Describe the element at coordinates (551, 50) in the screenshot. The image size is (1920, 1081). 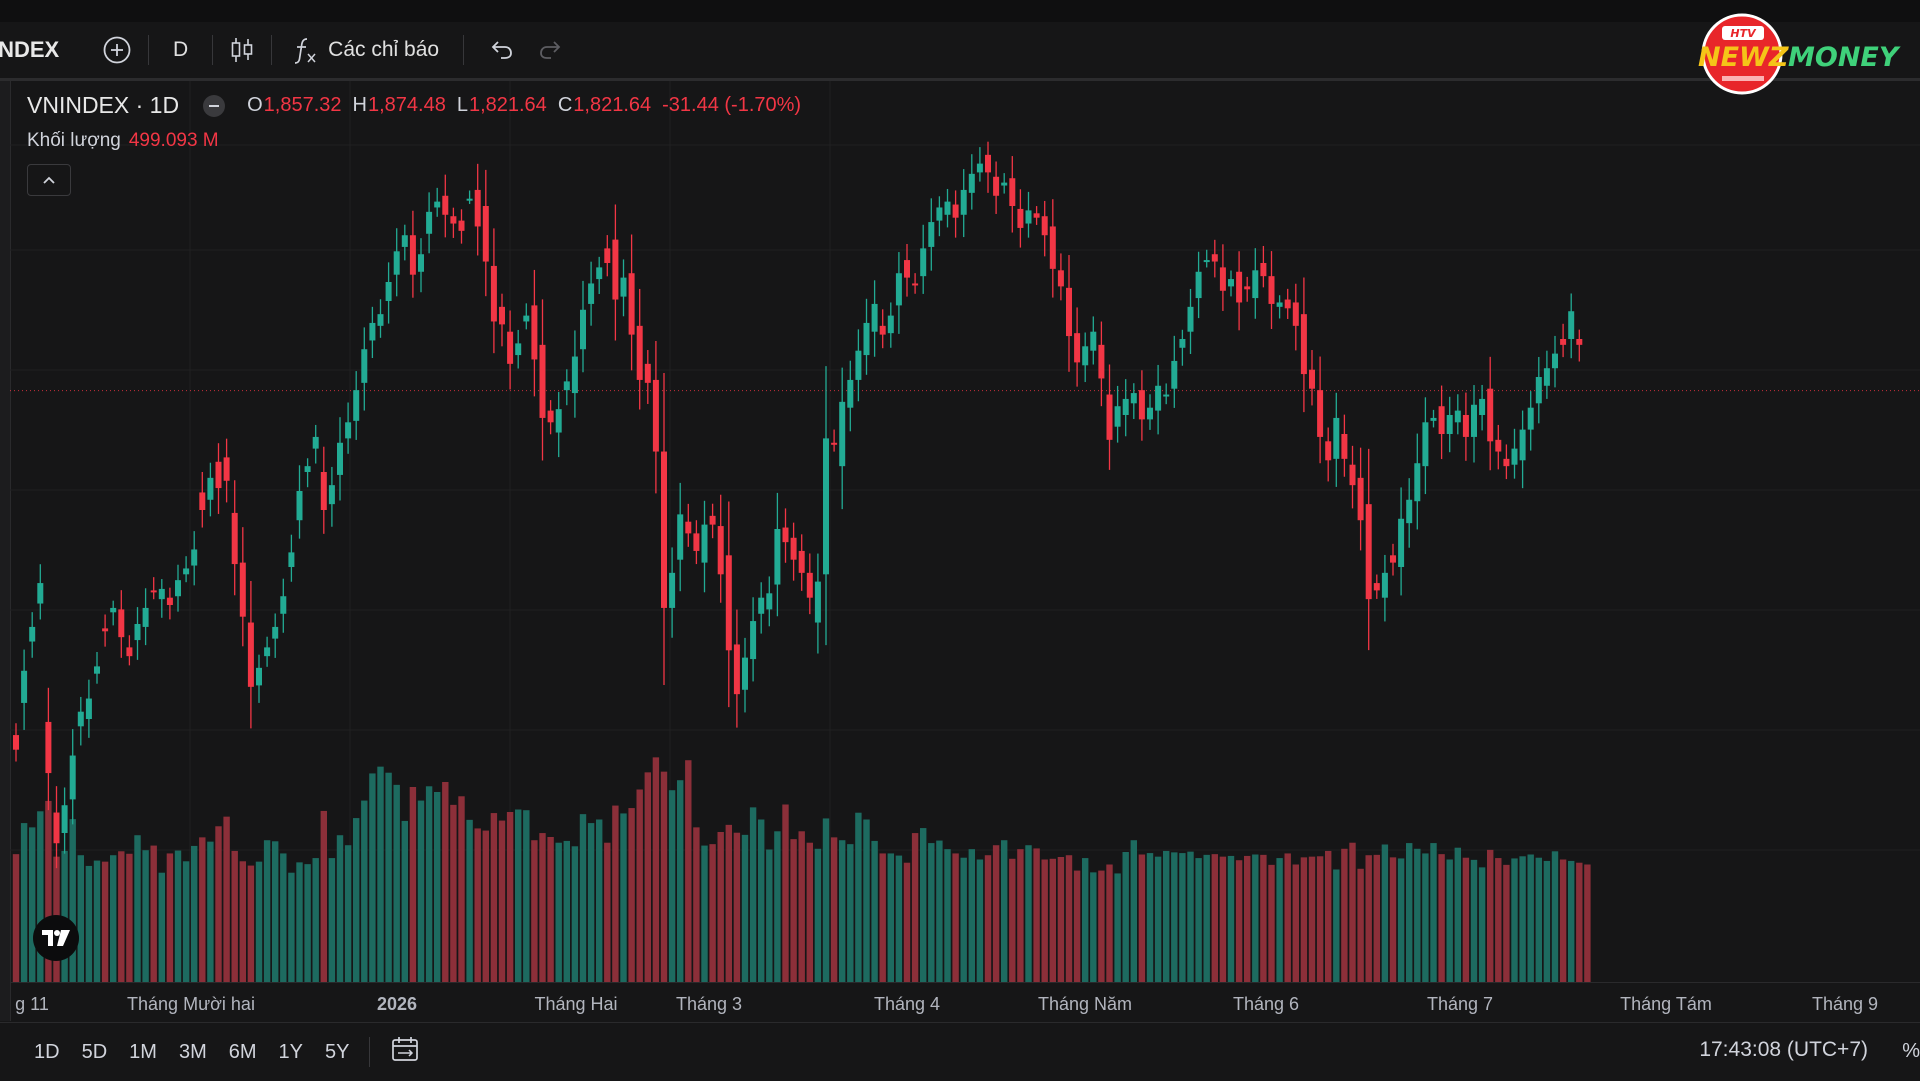
I see `redo-button` at that location.